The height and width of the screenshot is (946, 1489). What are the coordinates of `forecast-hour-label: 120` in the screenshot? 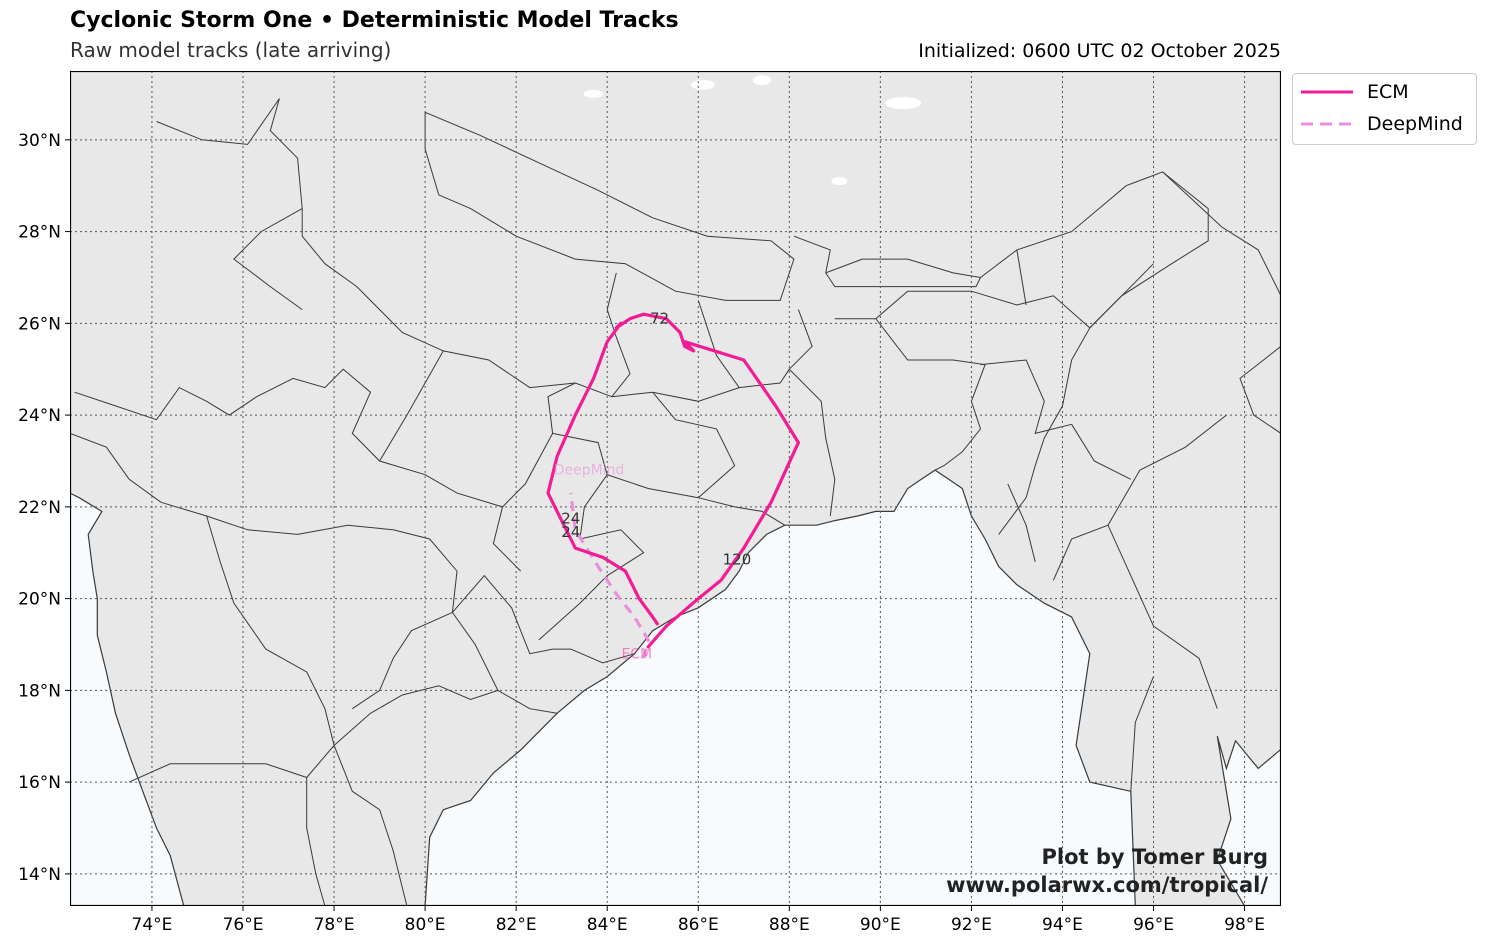 It's located at (737, 560).